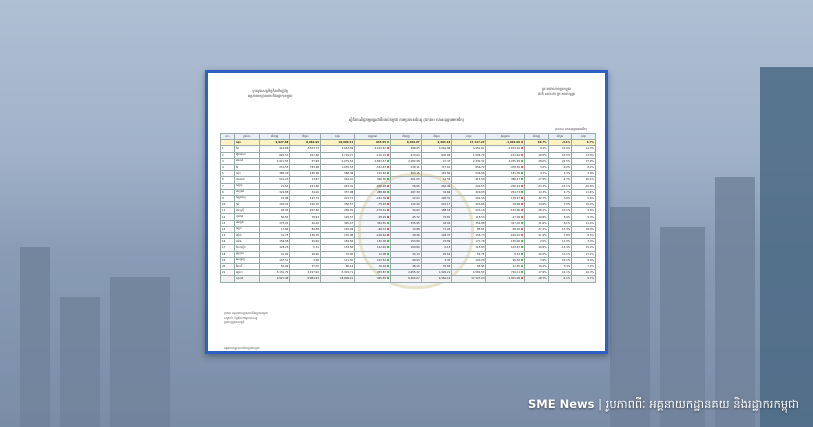  I want to click on footnote: ប្រភព៖ អគ្គនាយកដ្ឋានគយនិងរដ្ឋាករកម្ពុជា, so click(246, 313).